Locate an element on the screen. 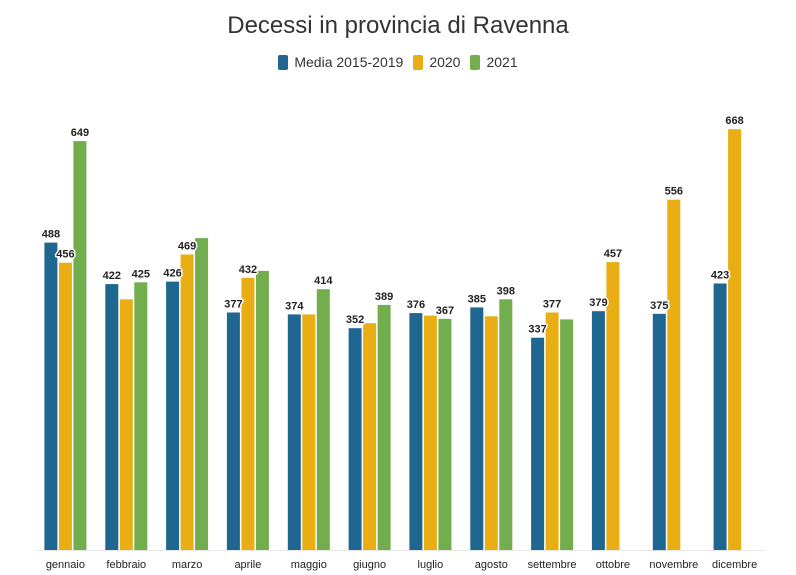 Image resolution: width=796 pixels, height=575 pixels. x-tick-label-febbraio: febbraio is located at coordinates (126, 565).